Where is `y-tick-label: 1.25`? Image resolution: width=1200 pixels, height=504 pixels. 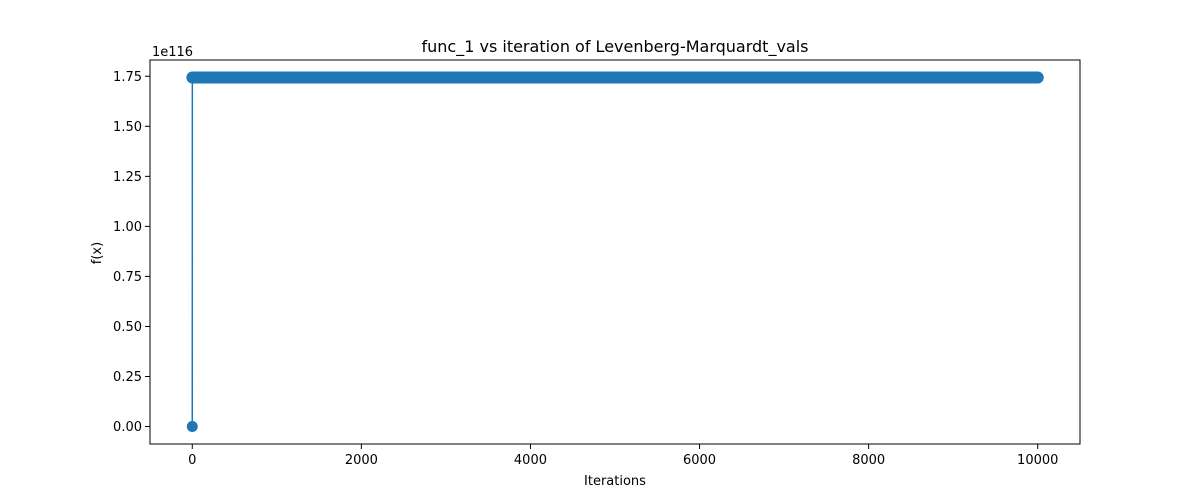 y-tick-label: 1.25 is located at coordinates (127, 177).